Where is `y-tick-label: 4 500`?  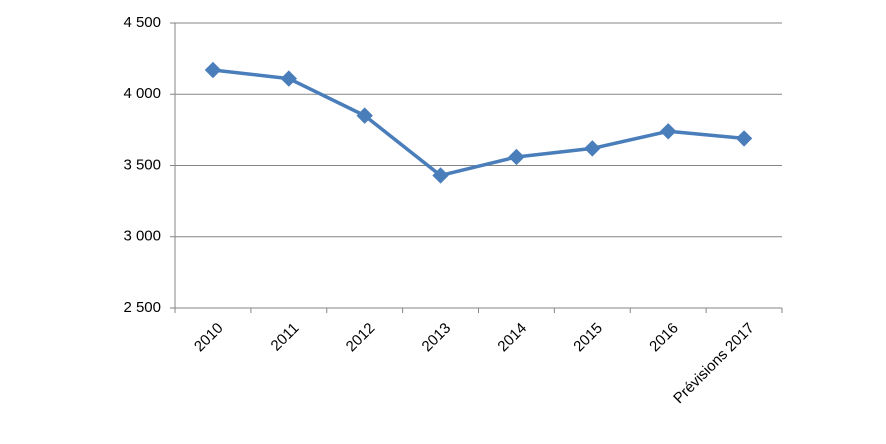
y-tick-label: 4 500 is located at coordinates (142, 22).